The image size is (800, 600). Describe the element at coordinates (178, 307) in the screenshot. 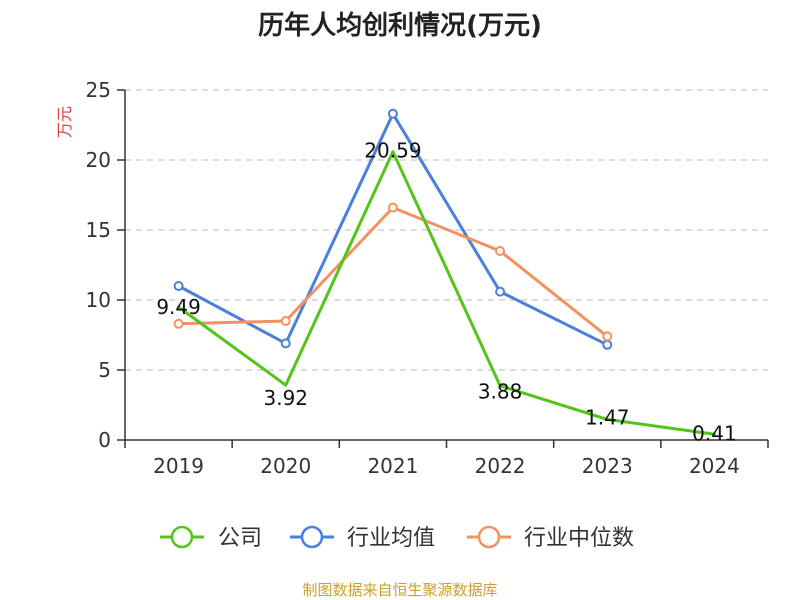

I see `data-label: 9.49` at that location.